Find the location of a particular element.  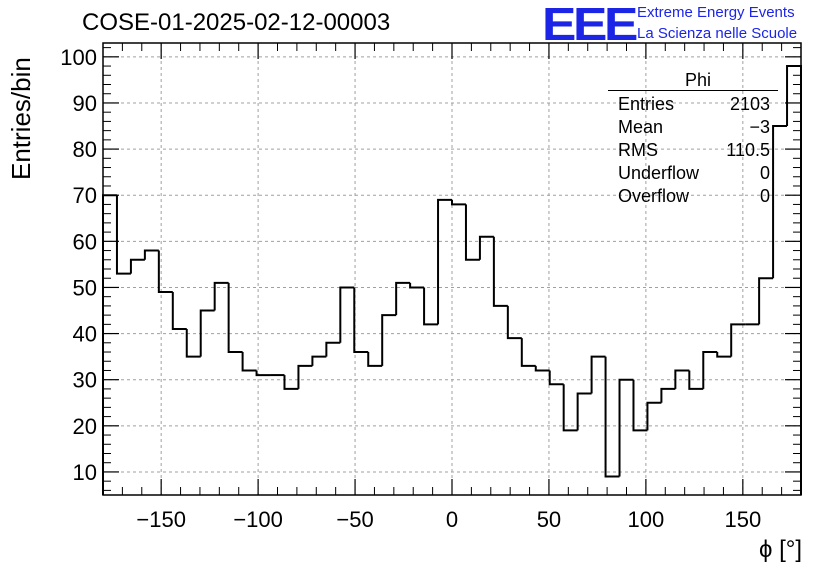

stats-row-rms: RMS 110.5 is located at coordinates (693, 150).